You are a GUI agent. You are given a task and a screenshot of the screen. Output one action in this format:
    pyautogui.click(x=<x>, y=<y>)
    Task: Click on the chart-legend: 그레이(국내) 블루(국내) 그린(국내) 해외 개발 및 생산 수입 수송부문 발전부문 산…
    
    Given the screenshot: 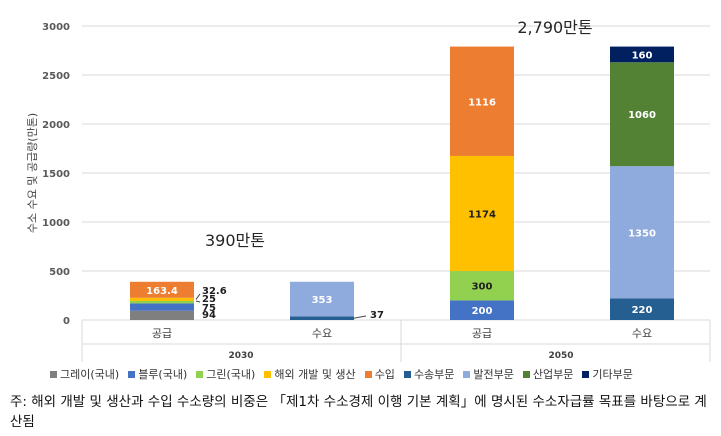 What is the action you would take?
    pyautogui.click(x=380, y=374)
    